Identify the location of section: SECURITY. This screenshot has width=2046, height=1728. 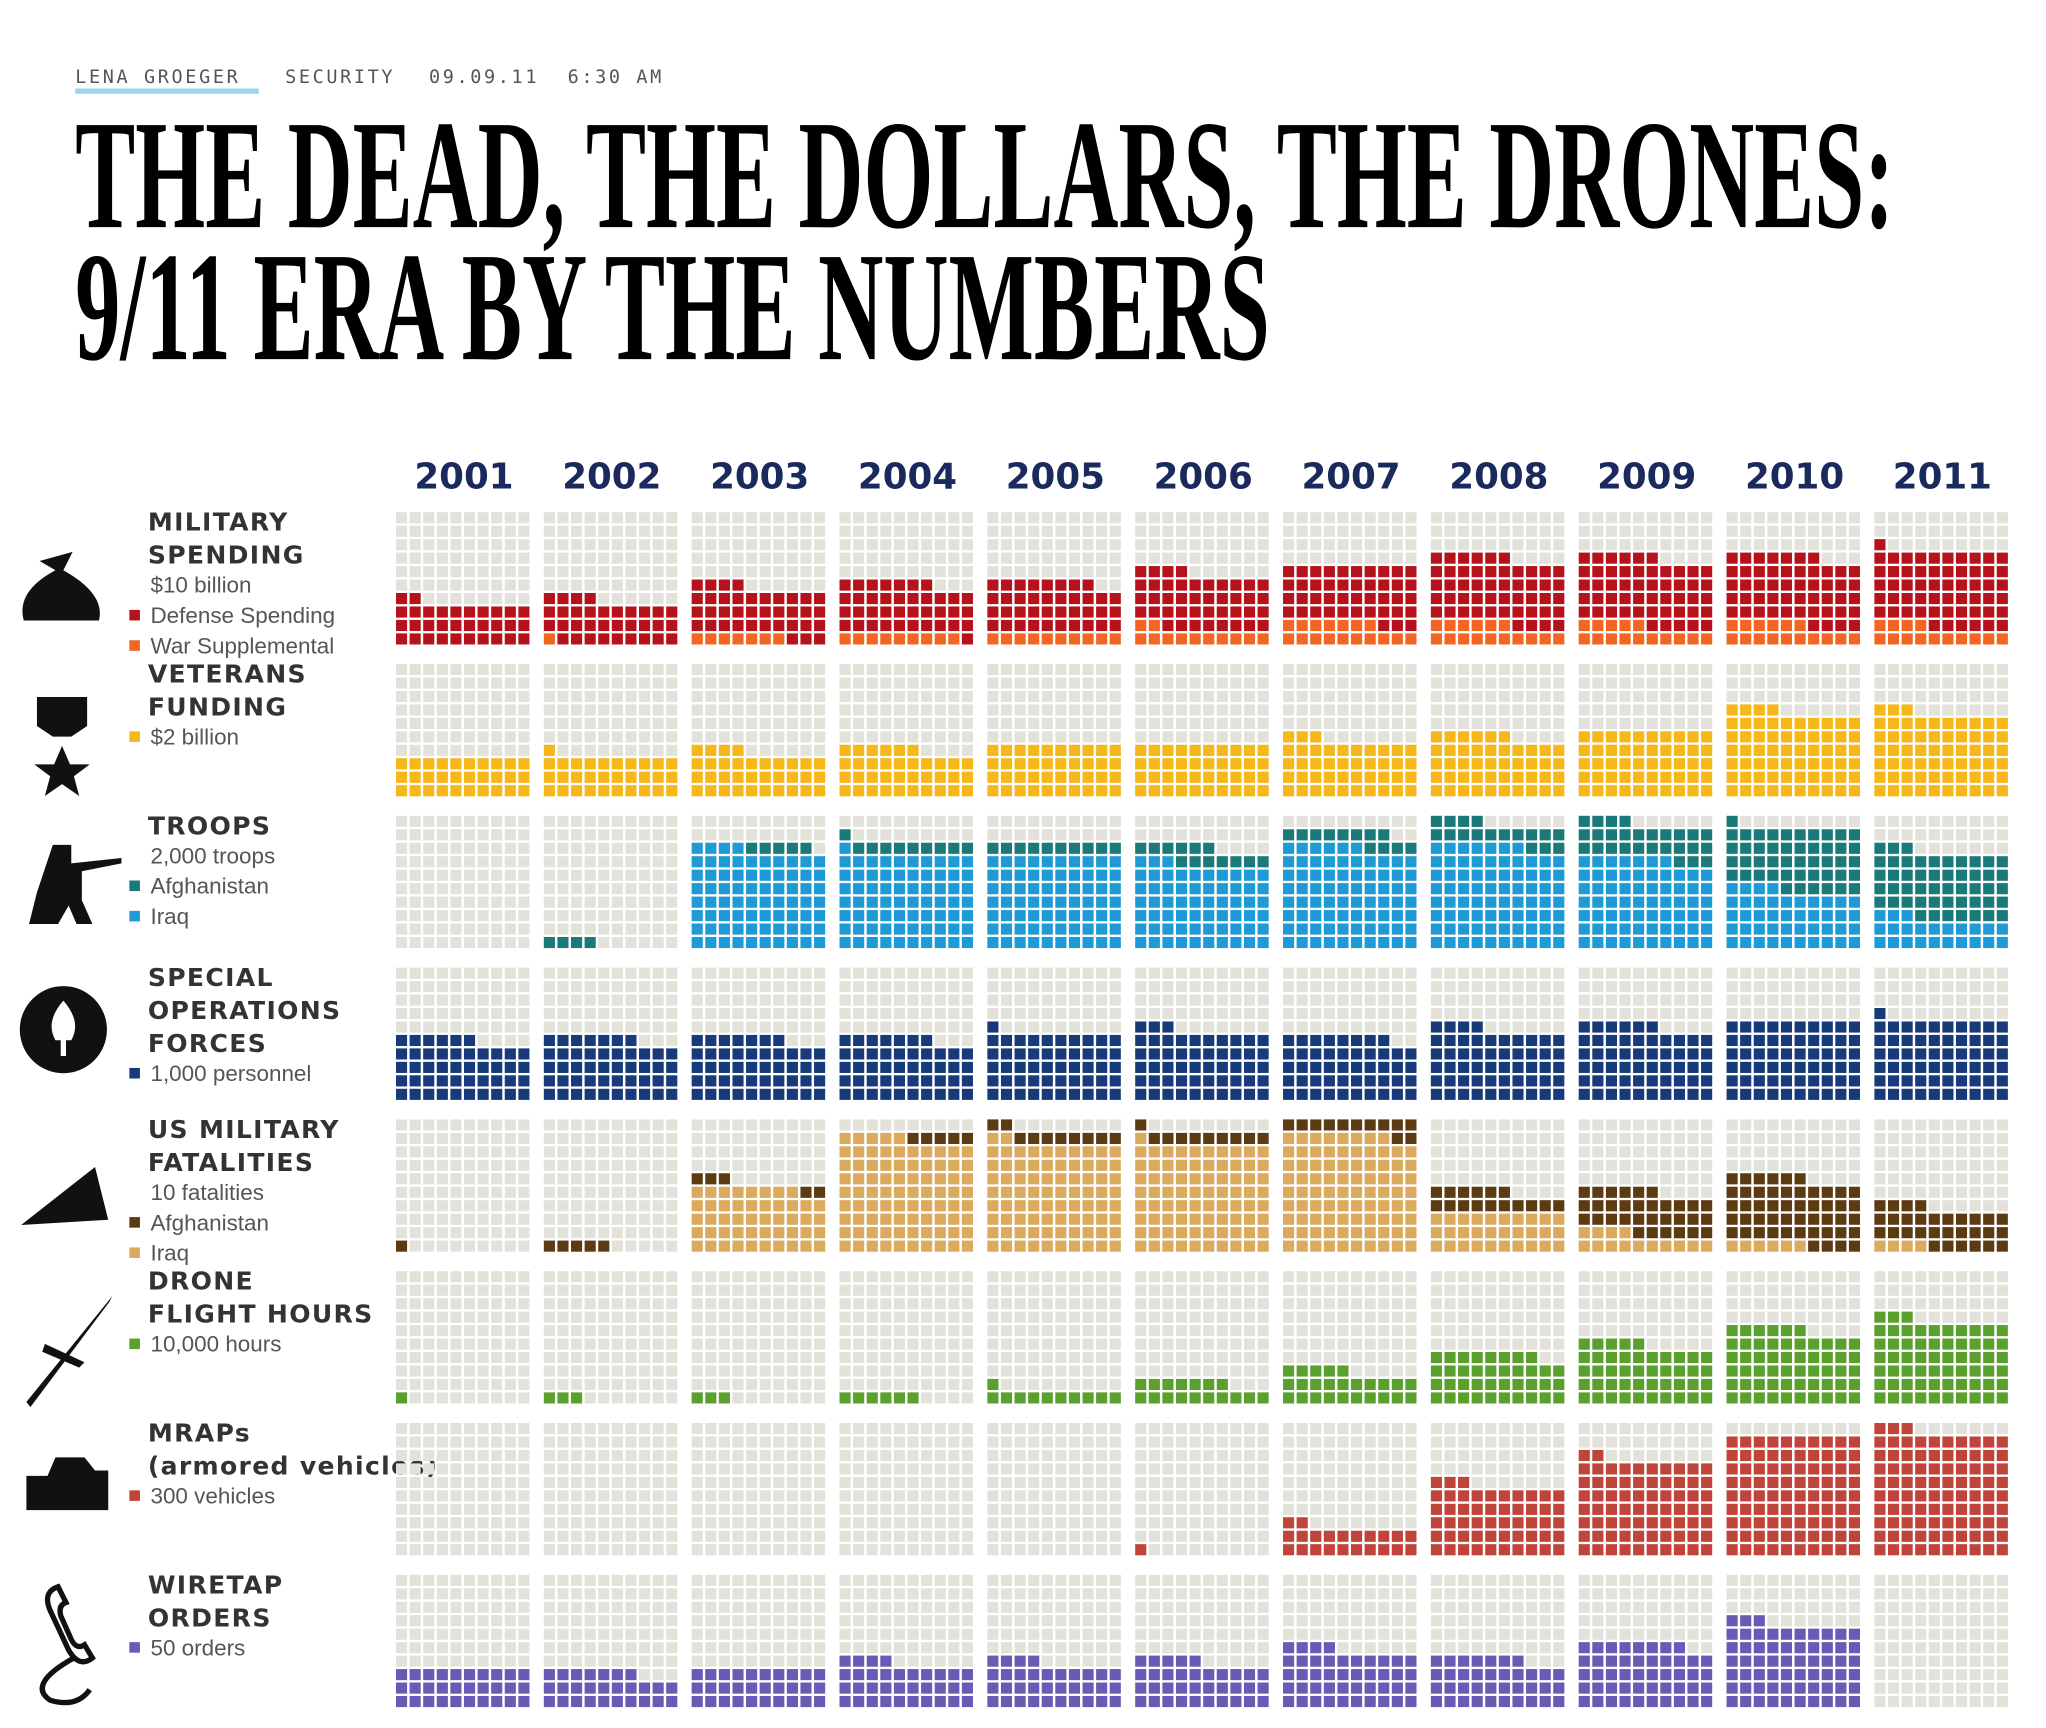
(340, 77).